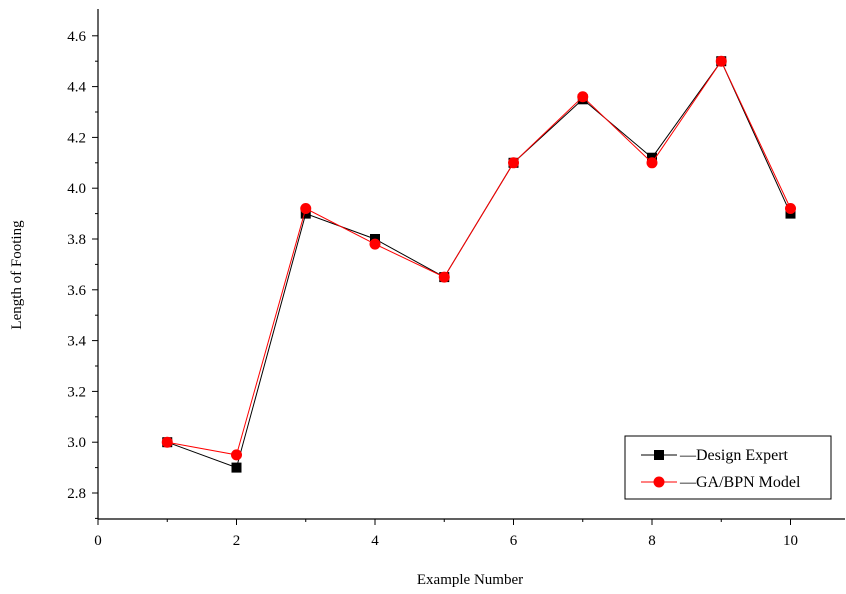 The height and width of the screenshot is (594, 846). I want to click on legend-label: —GA/BPN Model, so click(740, 482).